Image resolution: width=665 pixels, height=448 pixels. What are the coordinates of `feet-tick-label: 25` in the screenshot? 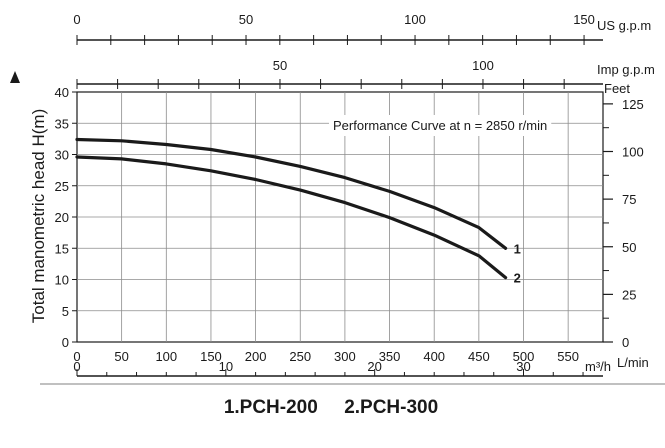 It's located at (629, 294).